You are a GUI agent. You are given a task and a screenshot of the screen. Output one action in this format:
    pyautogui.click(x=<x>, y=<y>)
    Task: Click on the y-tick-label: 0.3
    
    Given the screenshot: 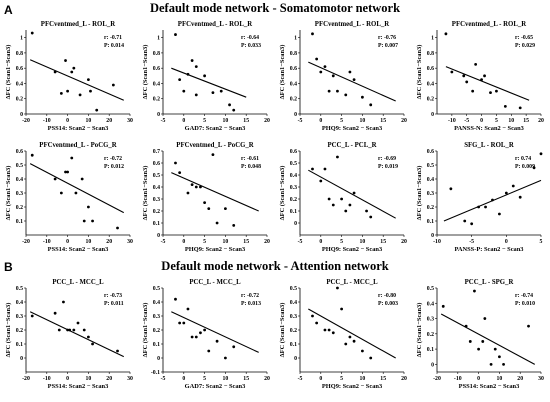 What is the action you would take?
    pyautogui.click(x=156, y=317)
    